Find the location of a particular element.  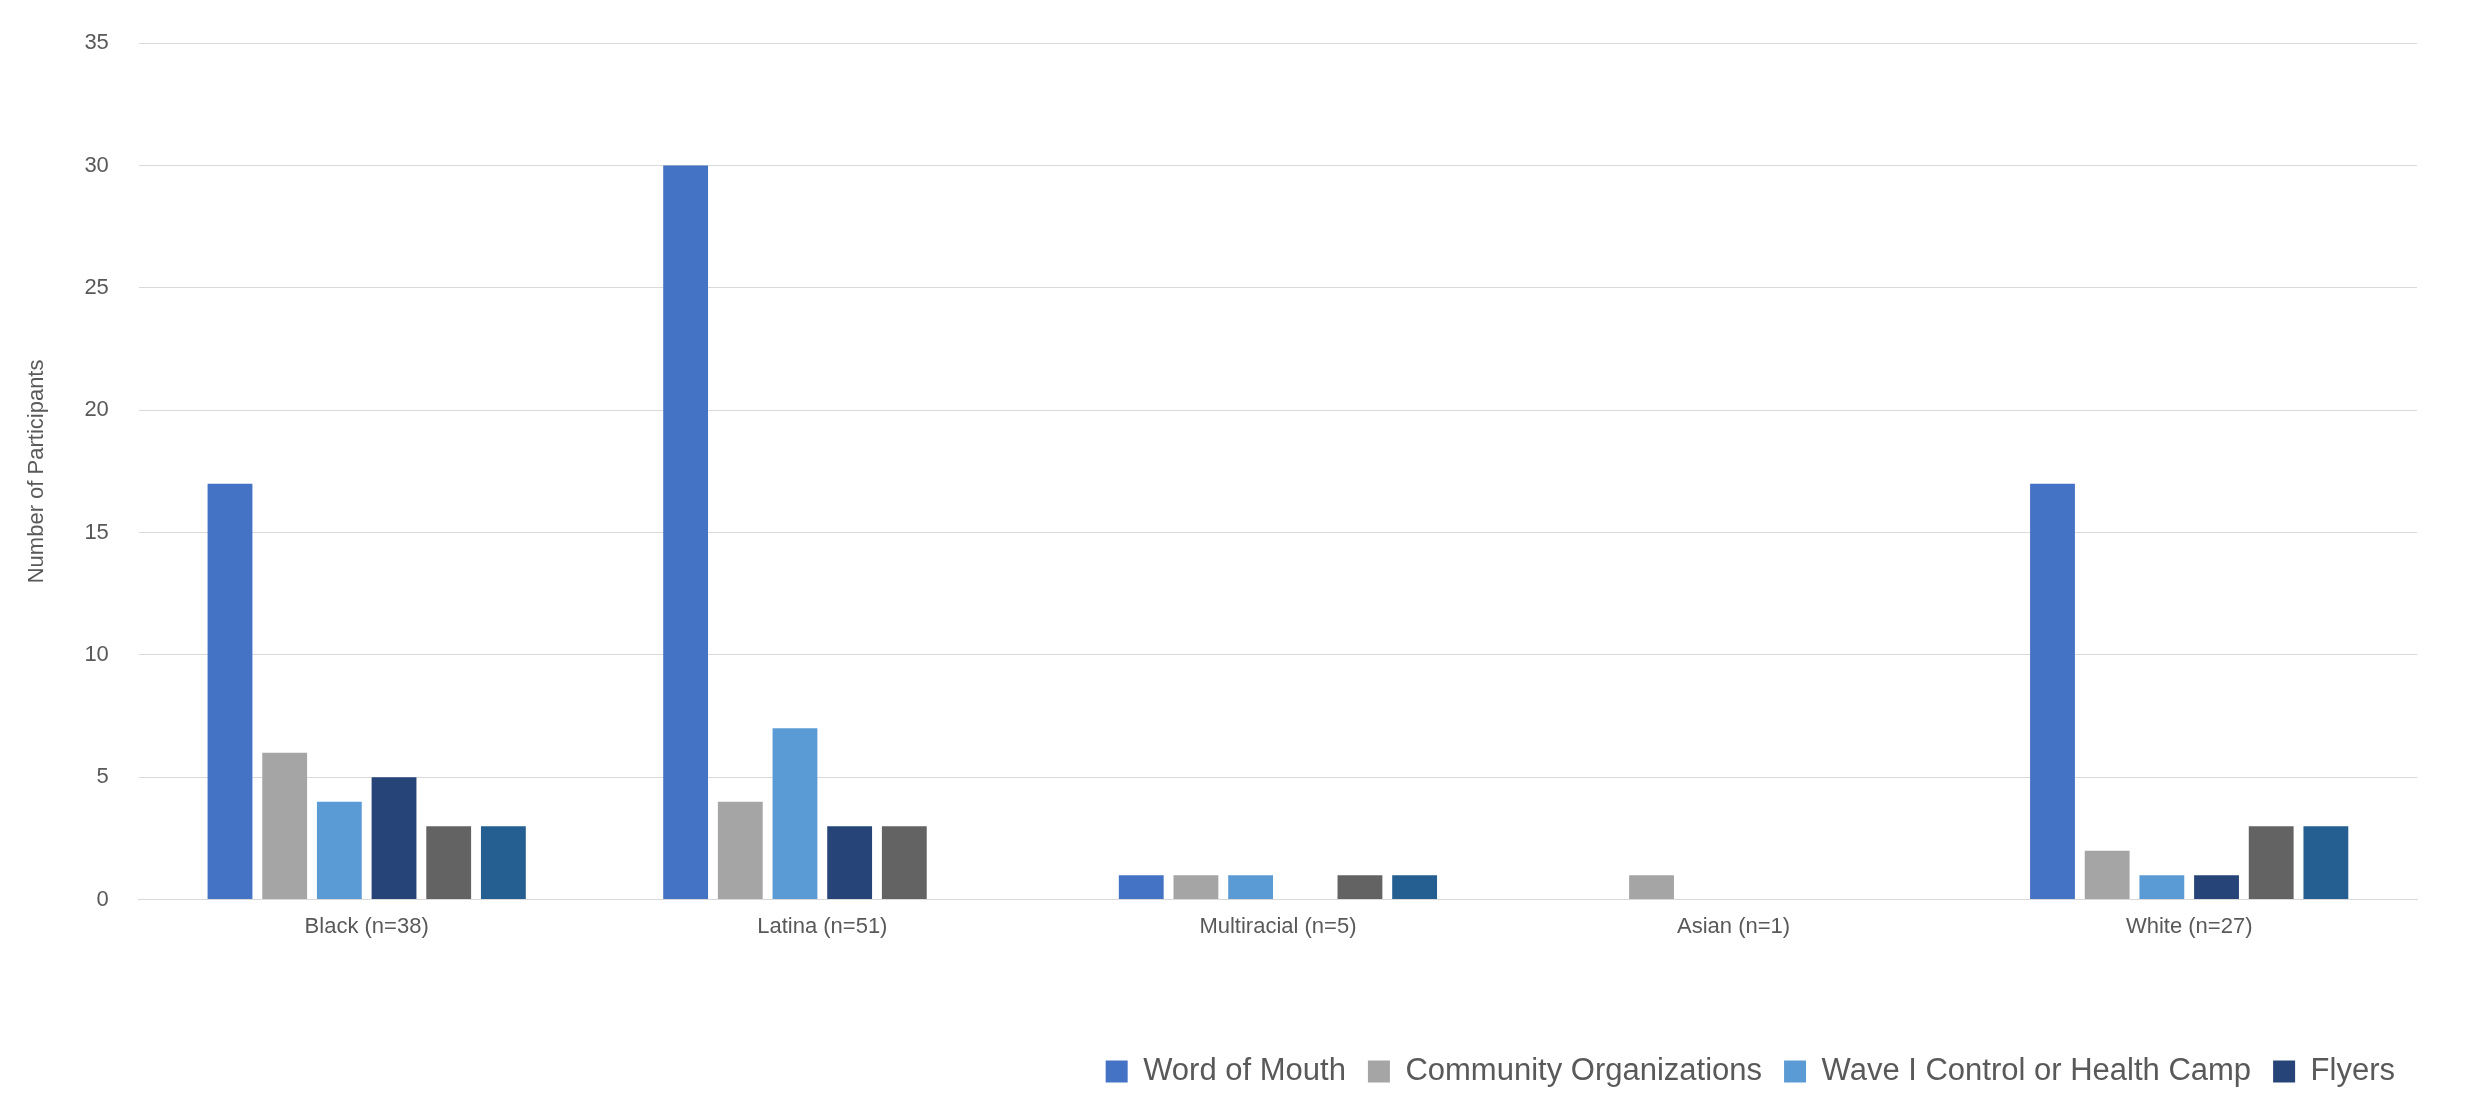

y-tick-label: 30 is located at coordinates (96, 164).